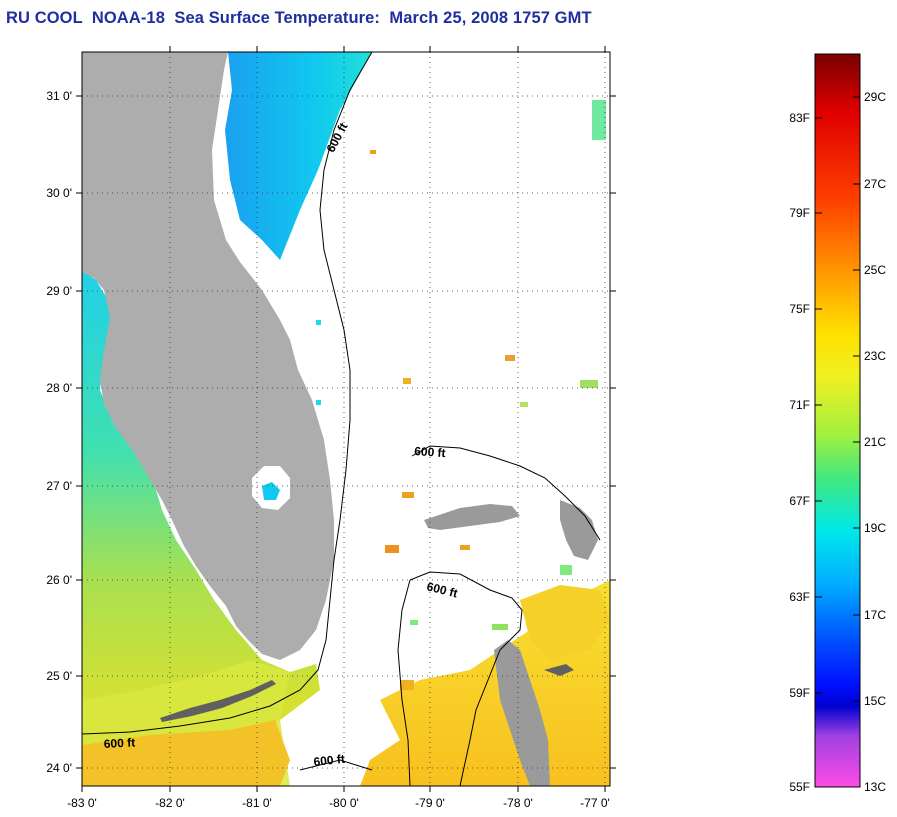 Image resolution: width=897 pixels, height=817 pixels. I want to click on florida-keys, so click(218, 701).